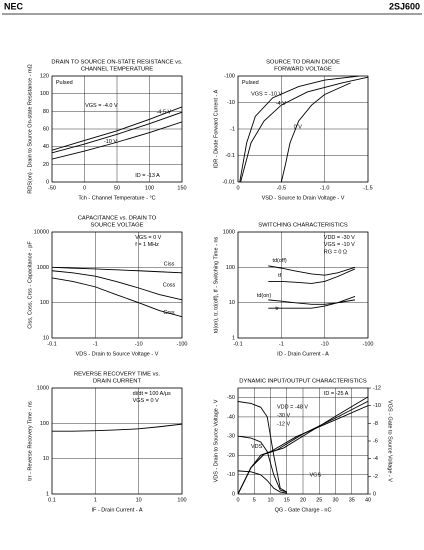  Describe the element at coordinates (169, 313) in the screenshot. I see `series-label: Crss` at that location.